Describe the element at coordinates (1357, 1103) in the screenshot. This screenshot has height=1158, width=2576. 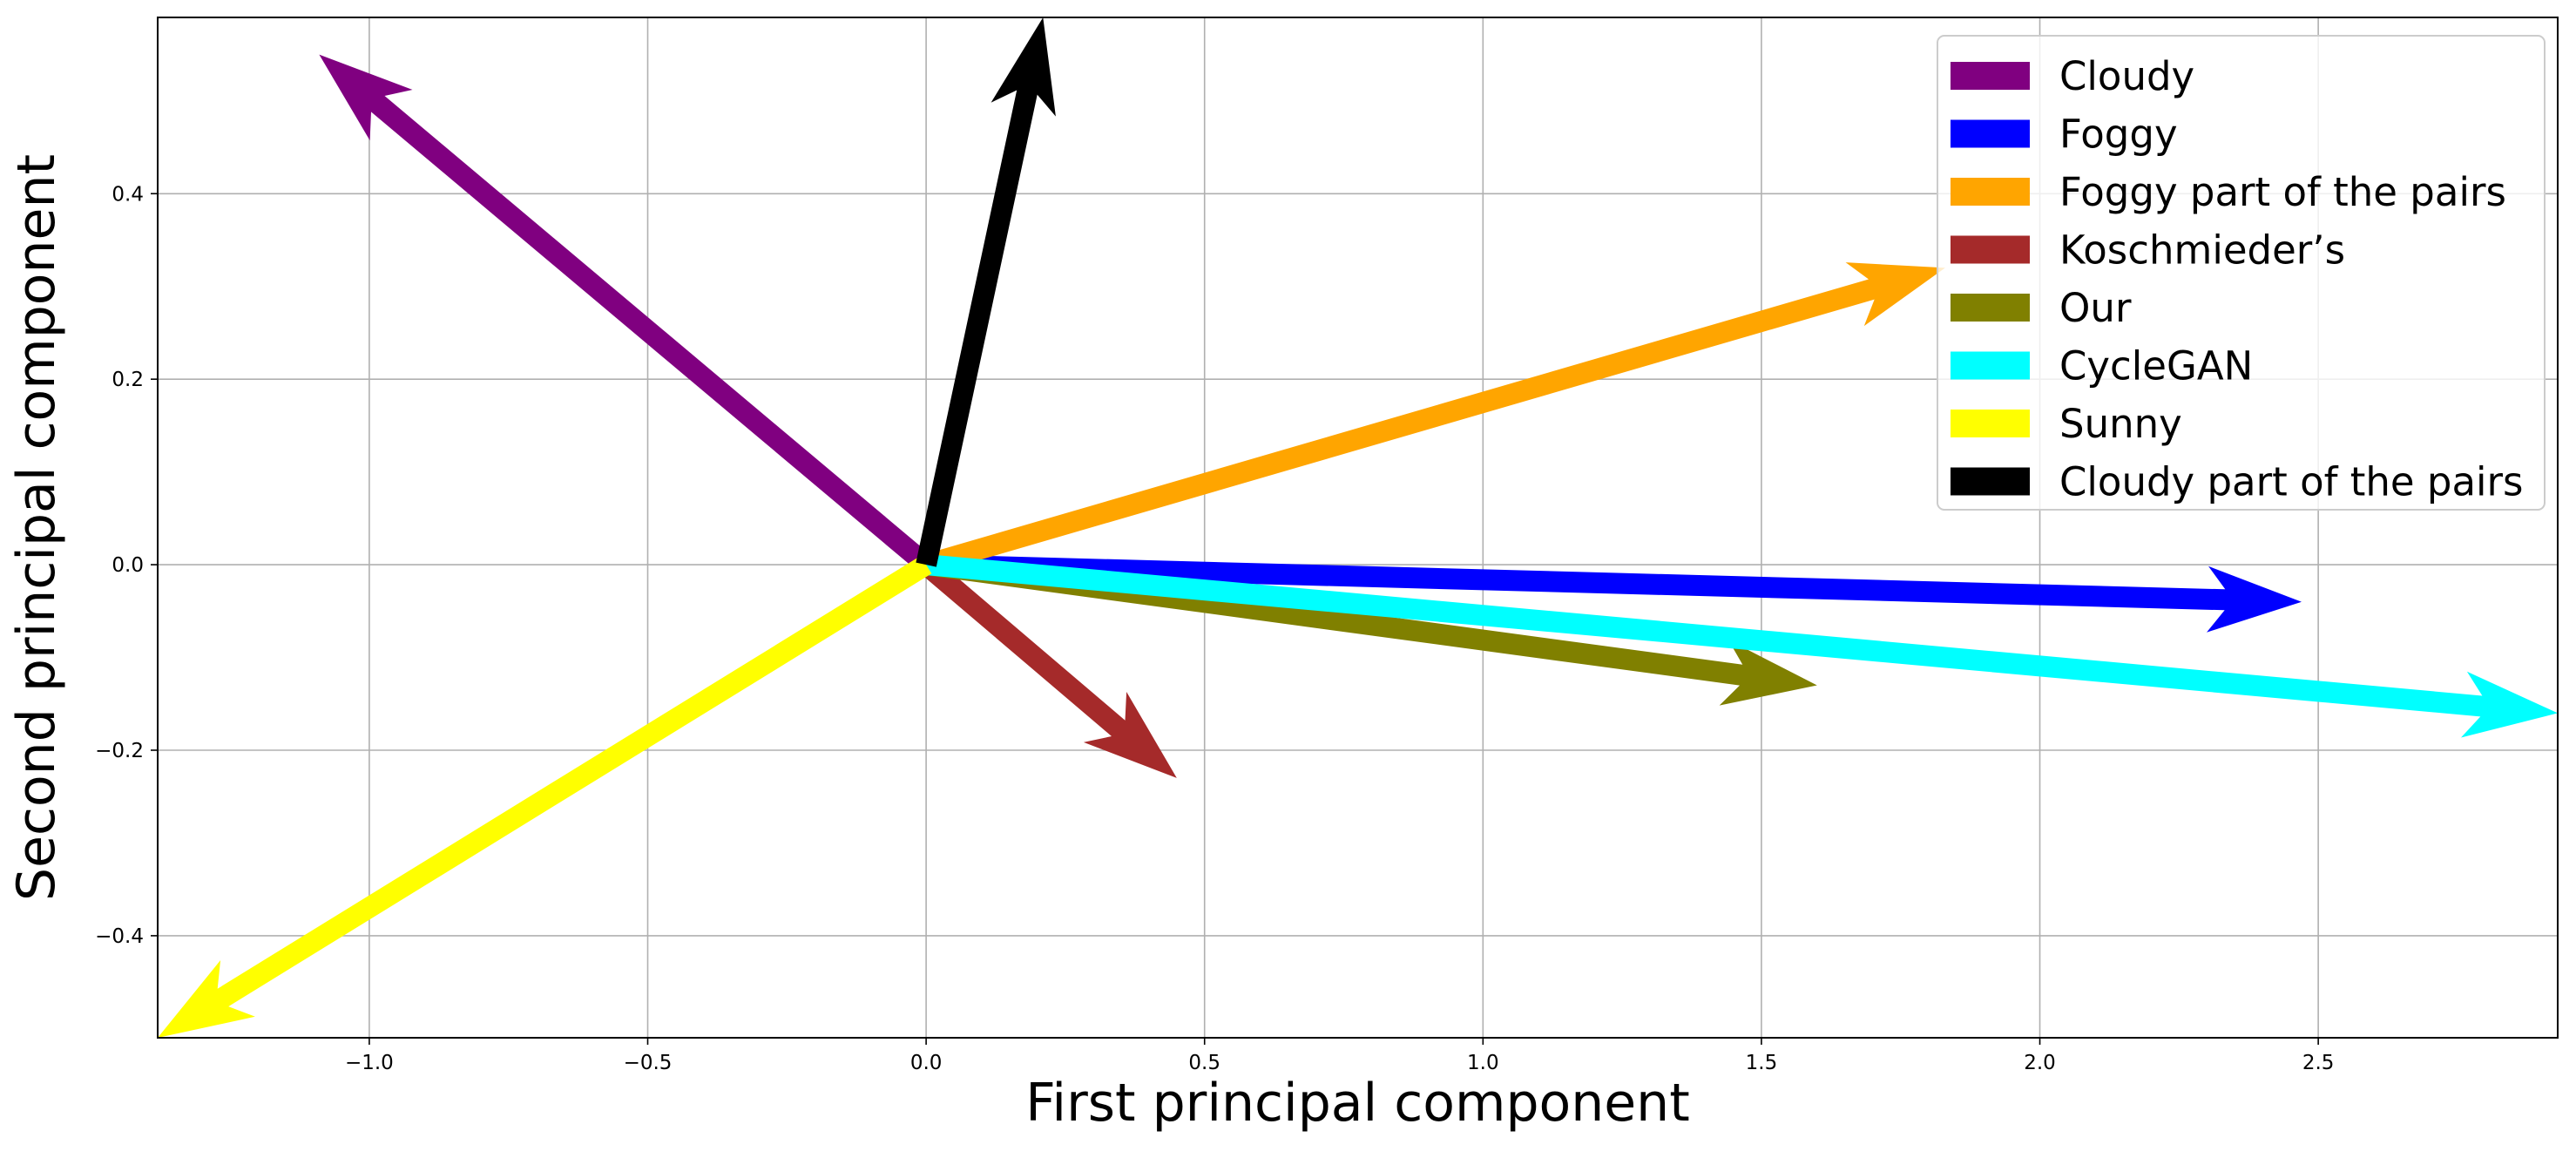
I see `x-axis-label: First principal component` at that location.